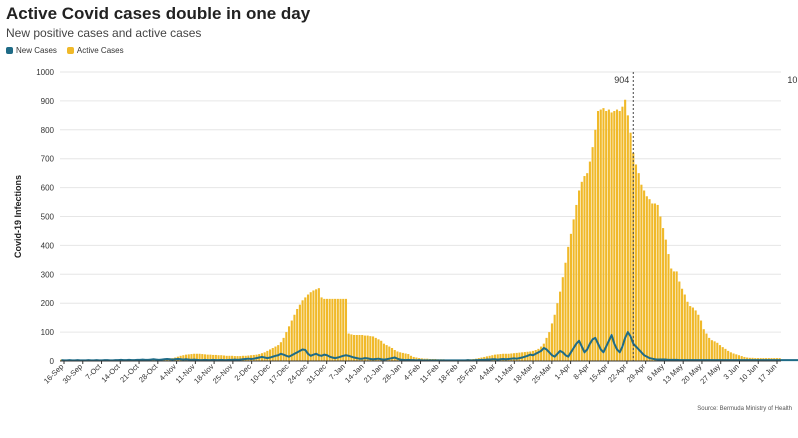 This screenshot has height=438, width=798. Describe the element at coordinates (158, 13) in the screenshot. I see `chart-title: Active Covid cases double in one day` at that location.